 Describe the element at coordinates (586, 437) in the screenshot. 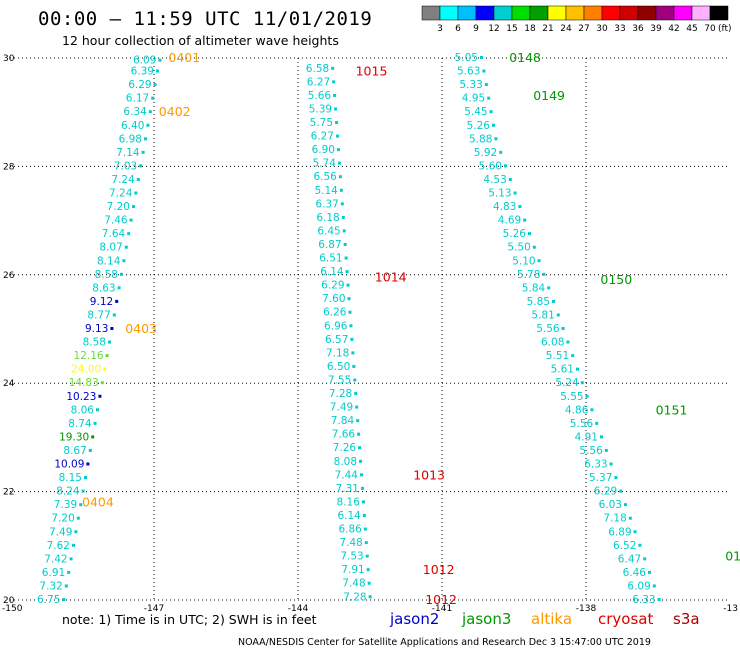

I see `data-label: 4.91` at that location.